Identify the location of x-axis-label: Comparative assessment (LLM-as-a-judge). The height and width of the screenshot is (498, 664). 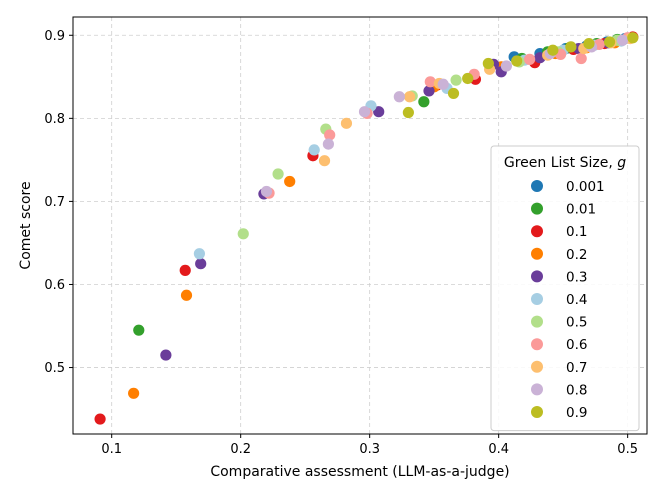
(359, 472).